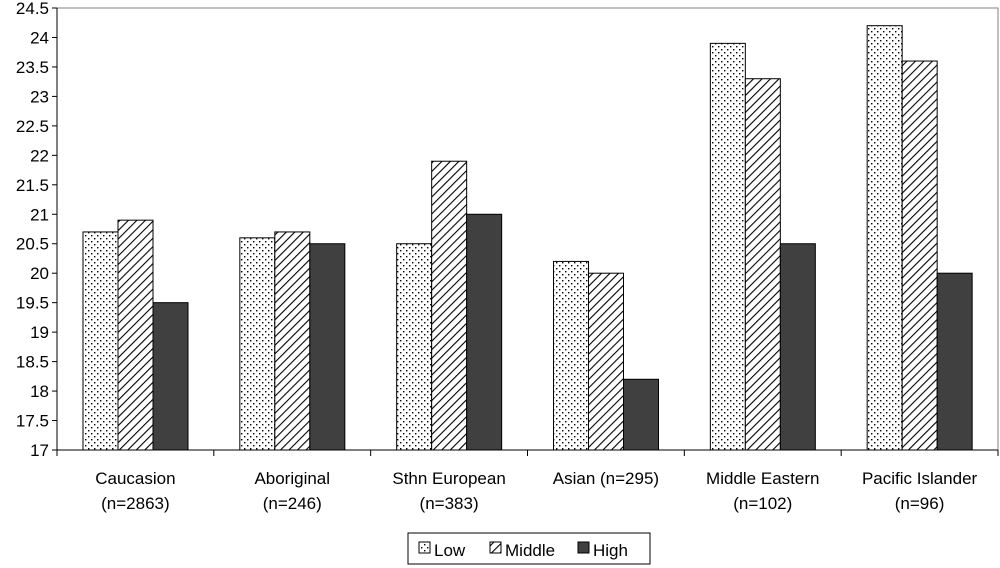 The height and width of the screenshot is (568, 1000). I want to click on x-category-label-line: Sthn European, so click(448, 478).